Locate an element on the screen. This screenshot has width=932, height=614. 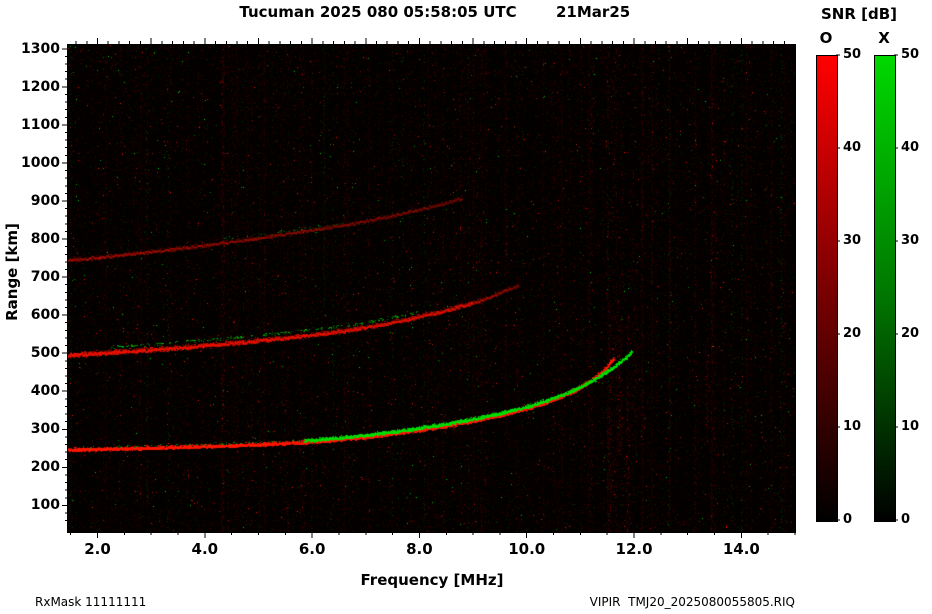
y-tick-label: 900 is located at coordinates (45, 200).